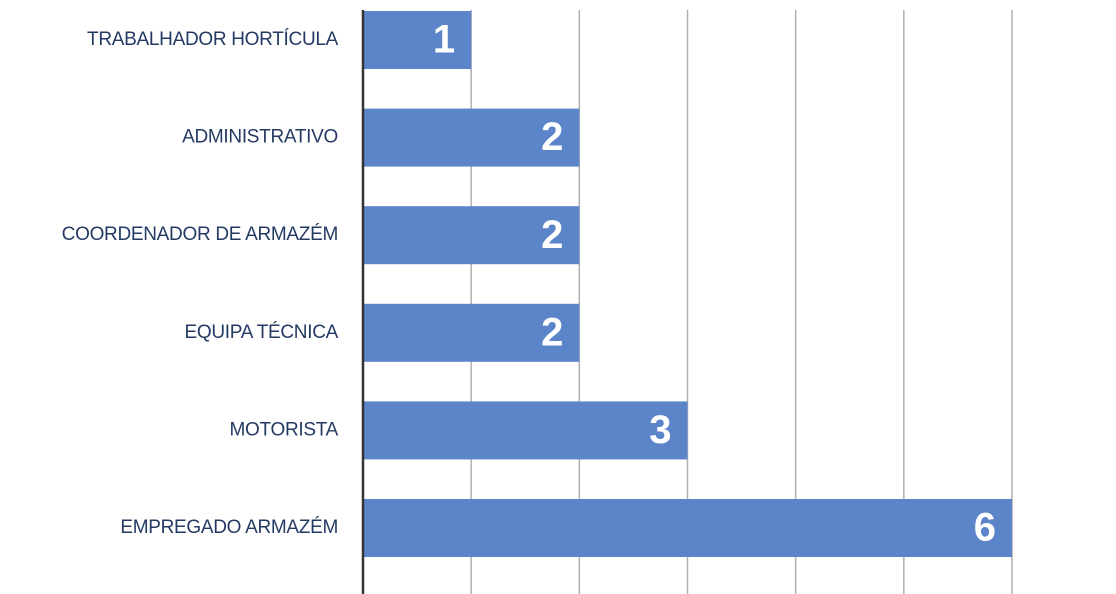 The width and height of the screenshot is (1116, 594). What do you see at coordinates (284, 429) in the screenshot?
I see `y-tick-label: MOTORISTA` at bounding box center [284, 429].